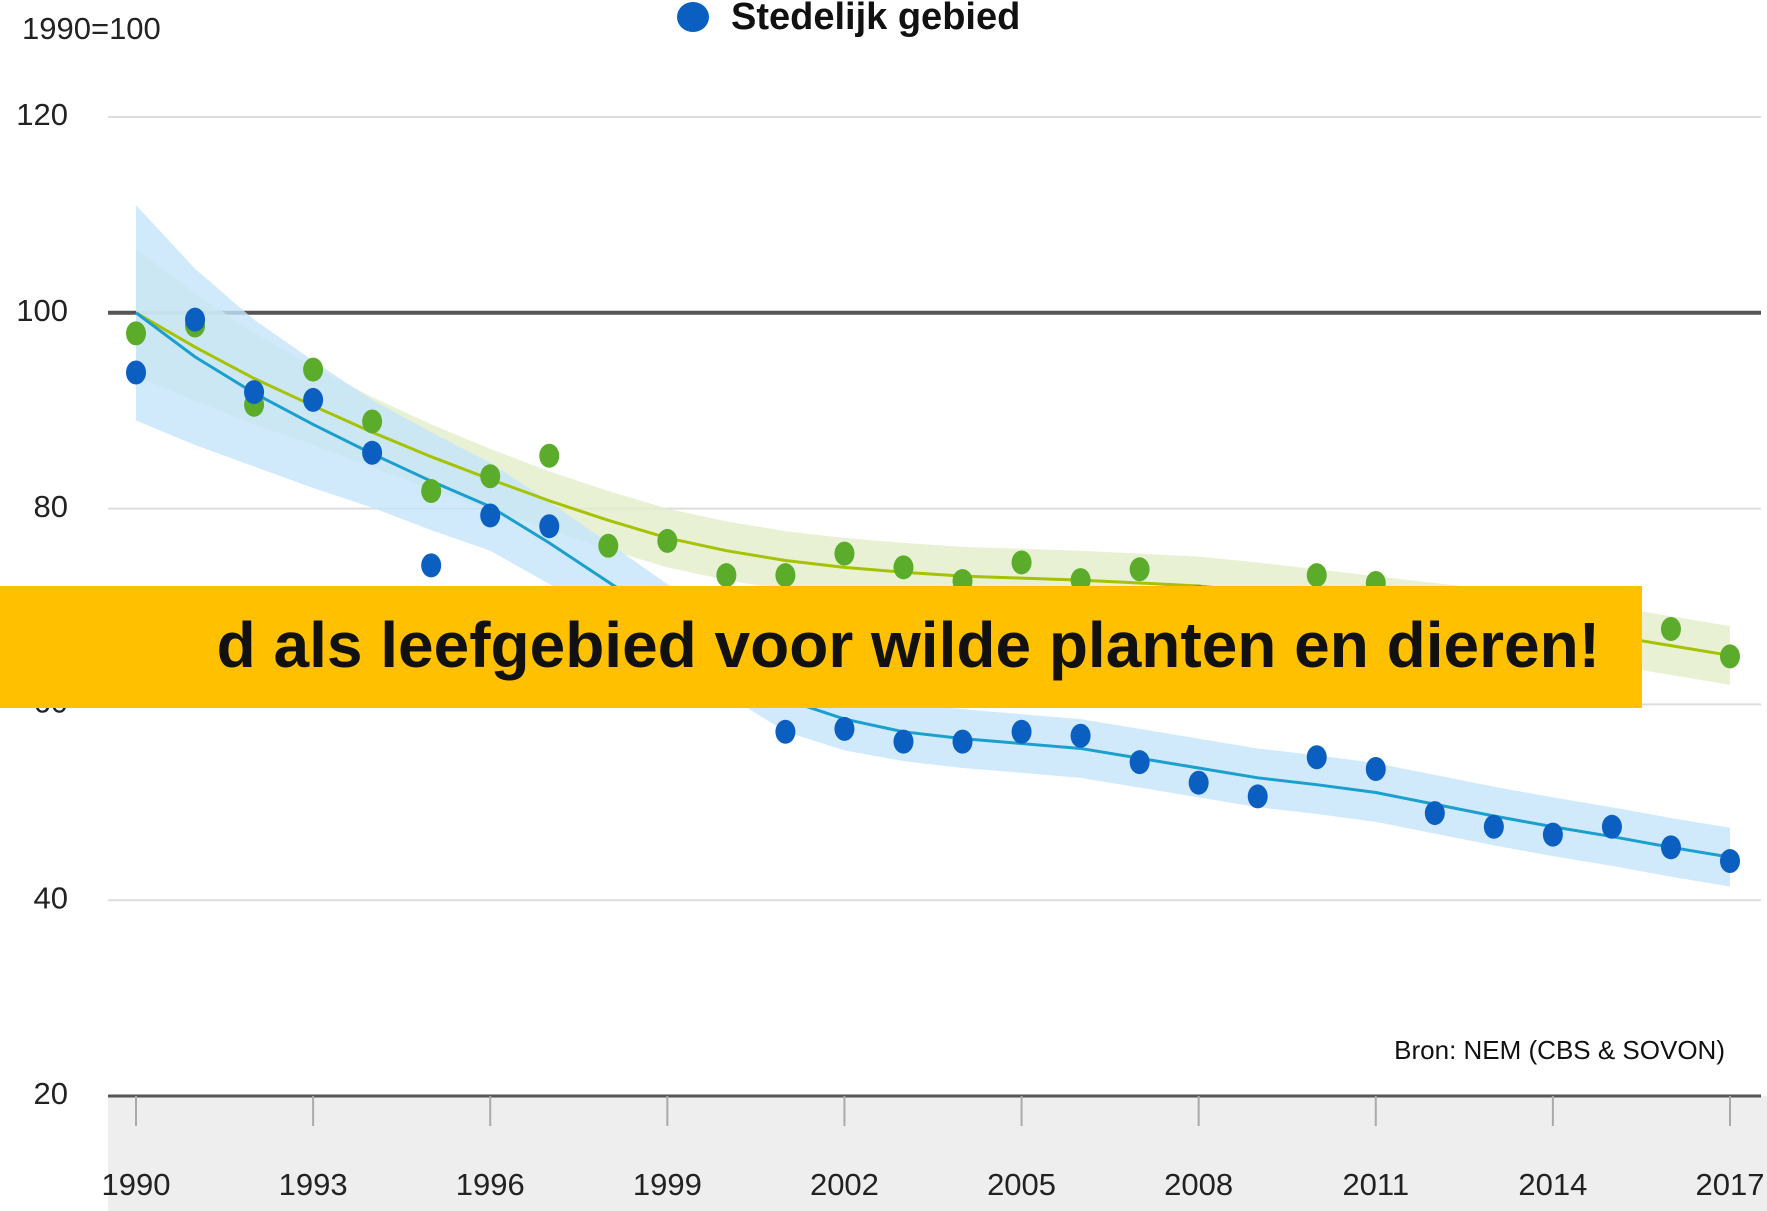 This screenshot has height=1211, width=1767. I want to click on x-tick-label: 2002, so click(844, 1184).